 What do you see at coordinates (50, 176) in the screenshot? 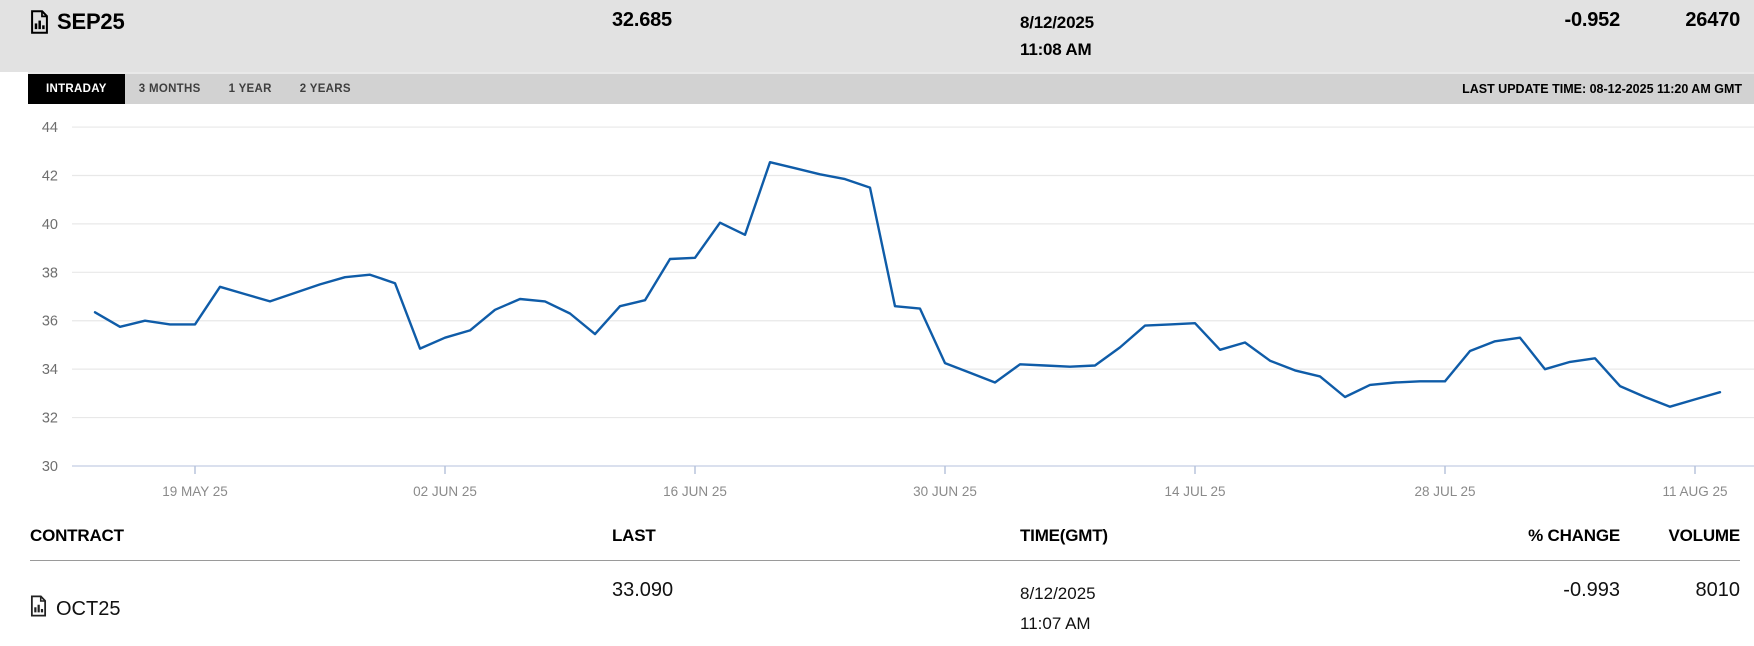
I see `svg-text: 42` at bounding box center [50, 176].